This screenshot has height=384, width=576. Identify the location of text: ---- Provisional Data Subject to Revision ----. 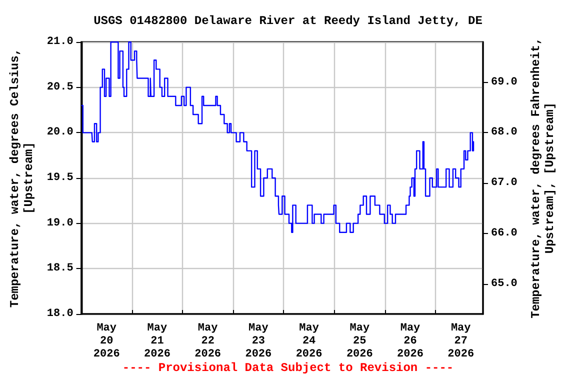
(288, 368).